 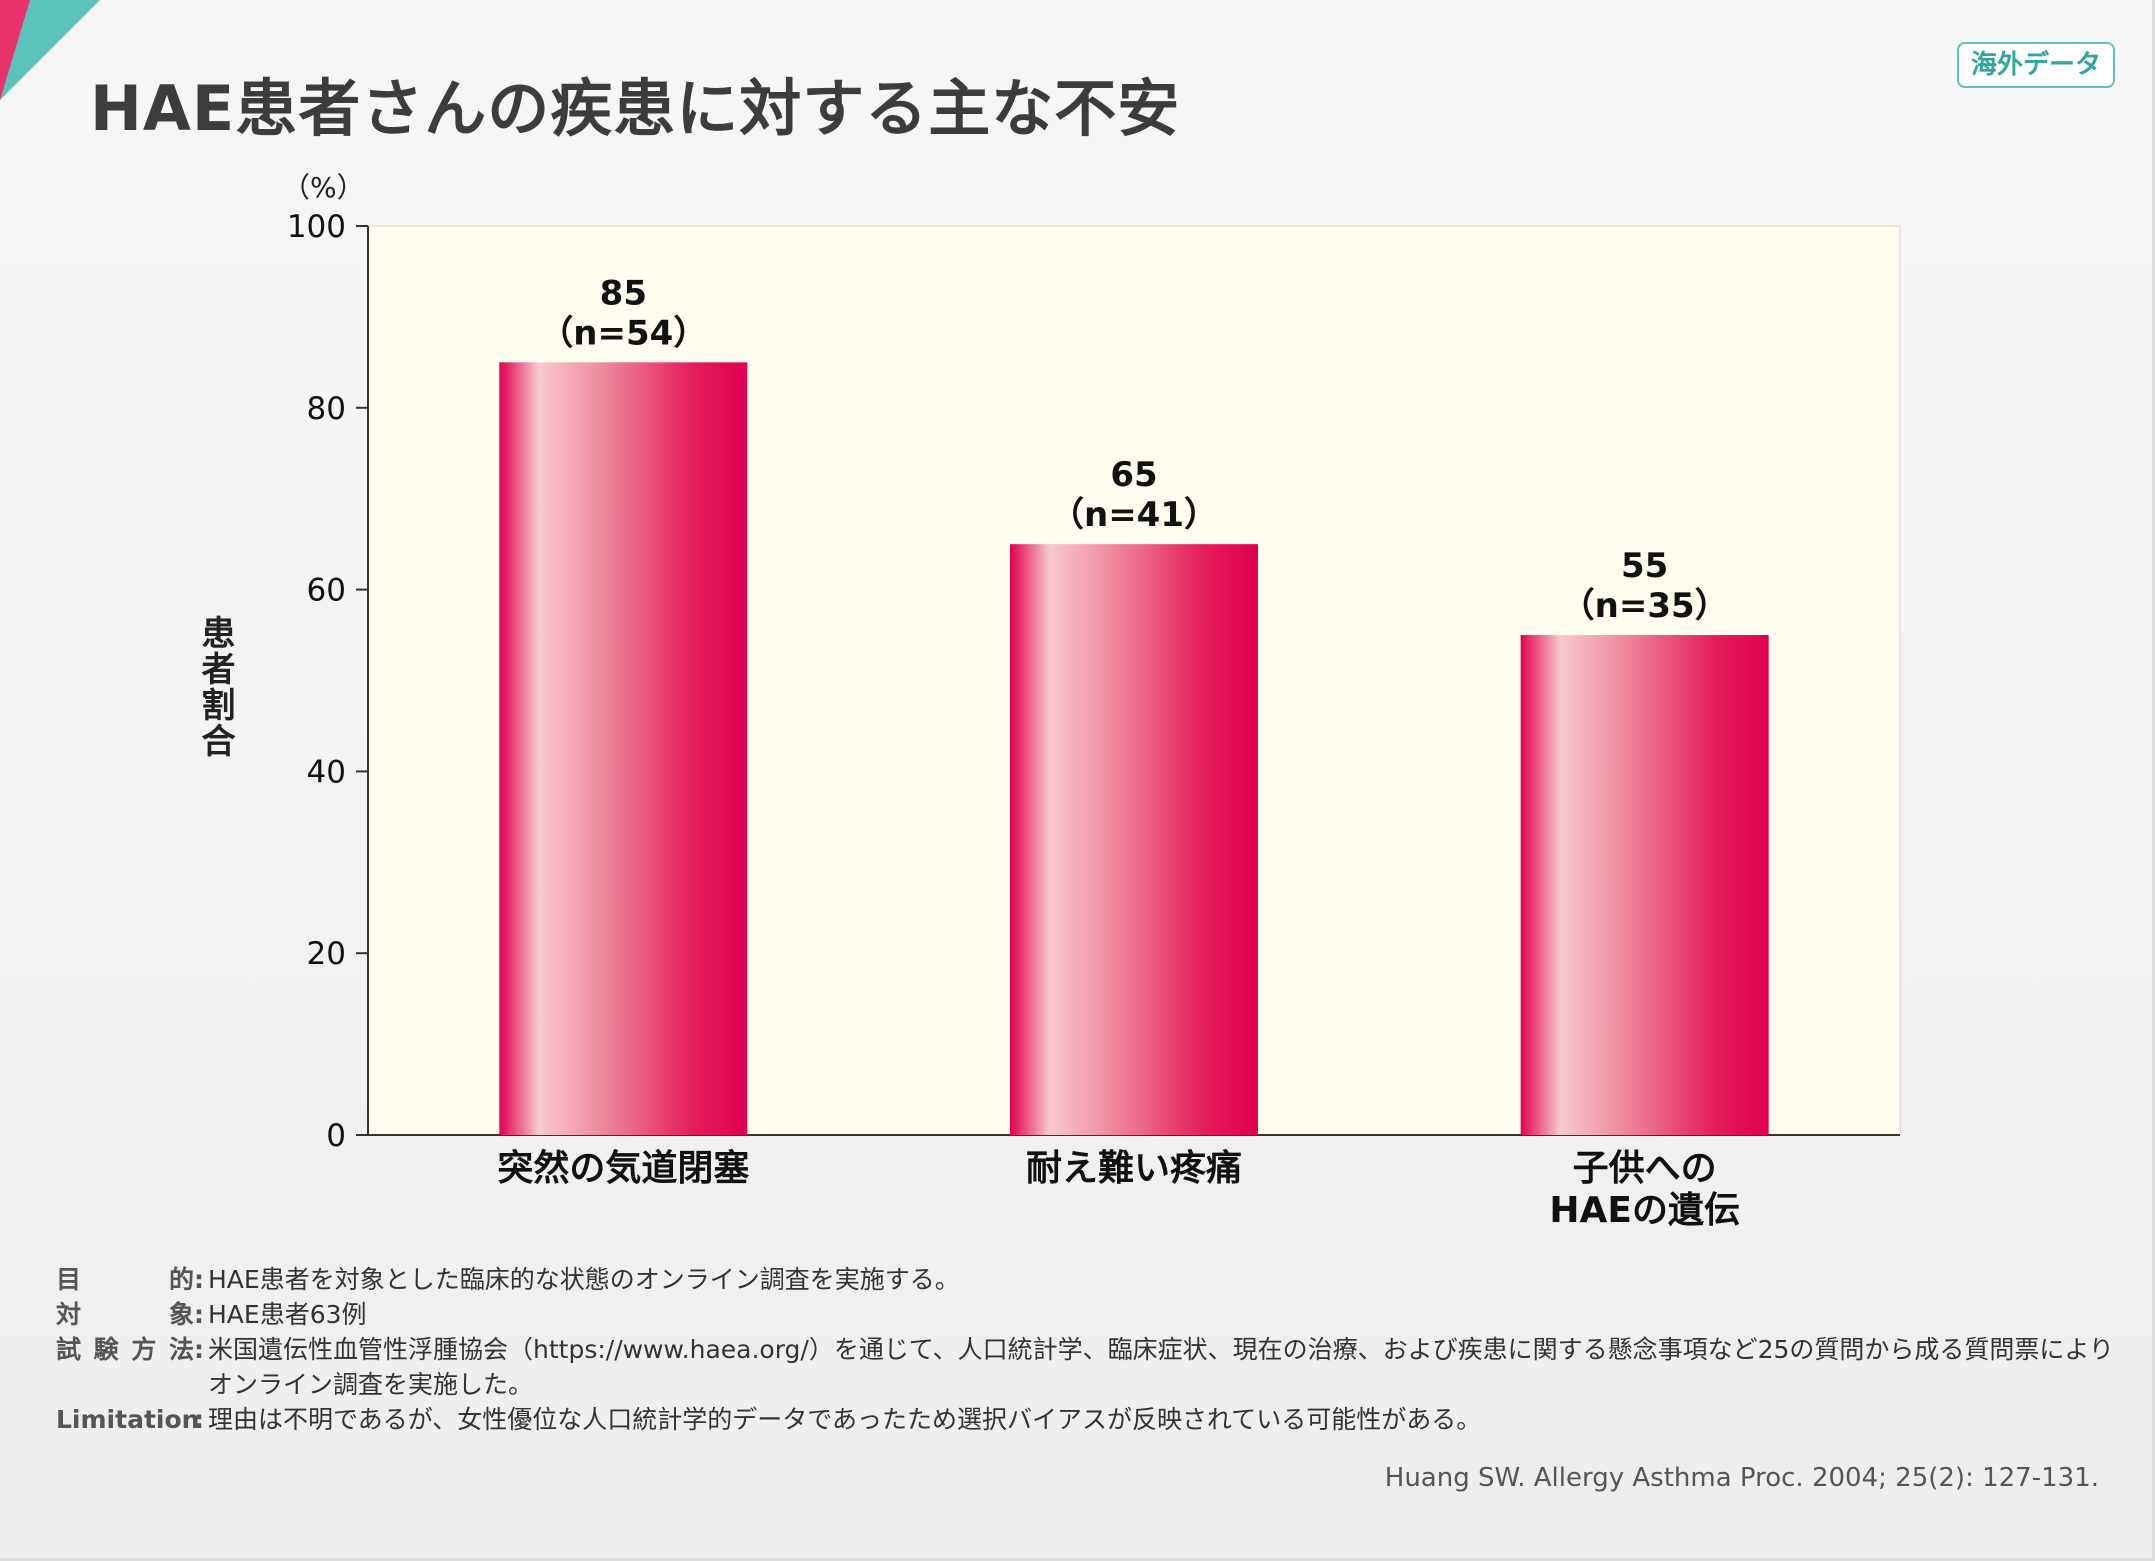 I want to click on data-label: 85, so click(x=623, y=293).